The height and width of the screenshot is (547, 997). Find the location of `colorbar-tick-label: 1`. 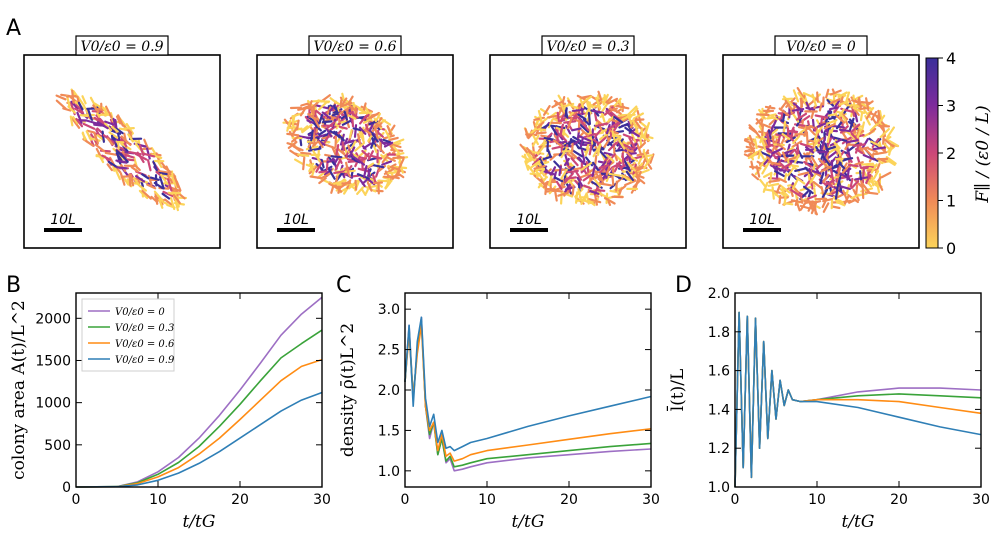

colorbar-tick-label: 1 is located at coordinates (951, 201).